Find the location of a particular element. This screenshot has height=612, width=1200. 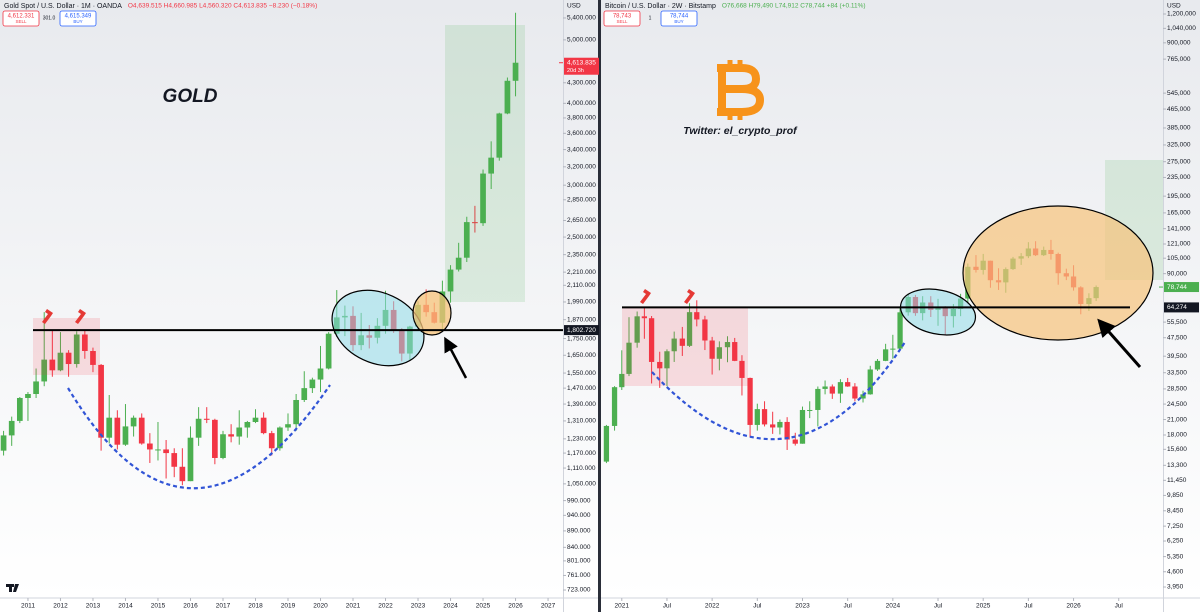

arrow is located at coordinates (1119, 343).